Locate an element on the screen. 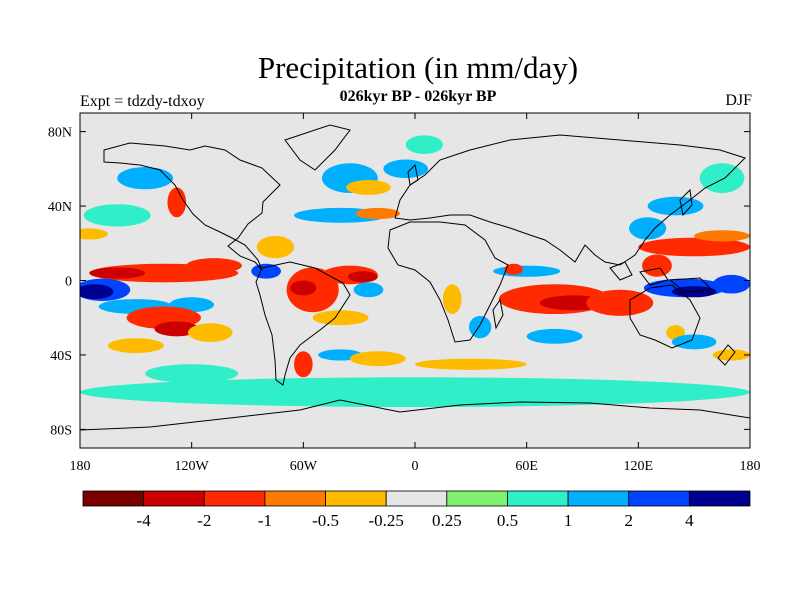 The width and height of the screenshot is (800, 600). x-tick-label: 120E is located at coordinates (639, 466).